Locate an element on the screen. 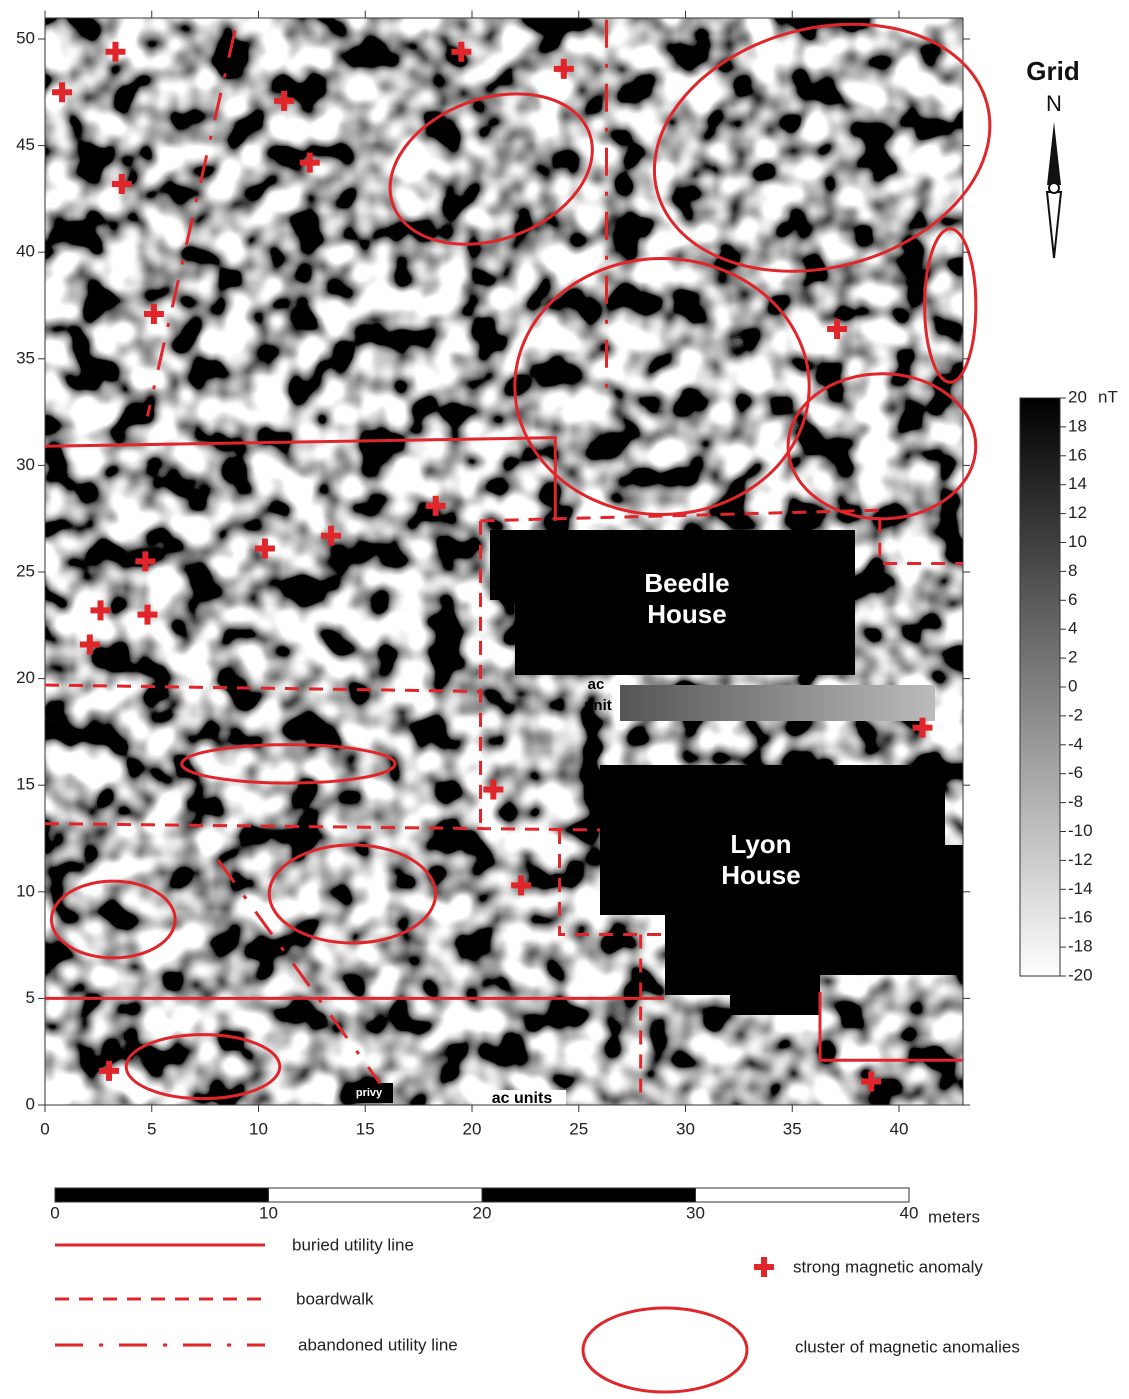 Image resolution: width=1129 pixels, height=1399 pixels. lyon-house is located at coordinates (781, 890).